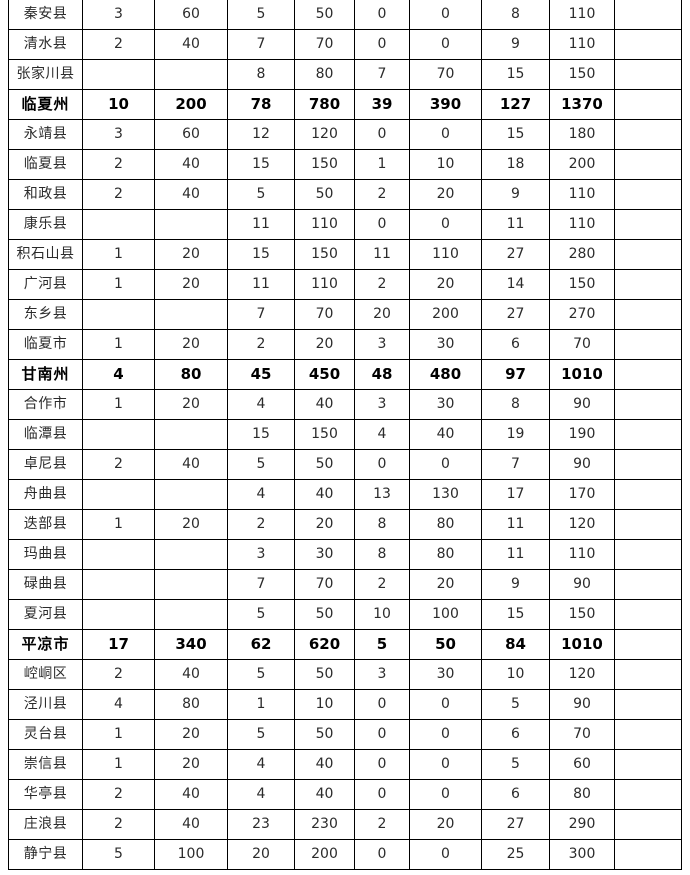  I want to click on data-cell: 130, so click(445, 494).